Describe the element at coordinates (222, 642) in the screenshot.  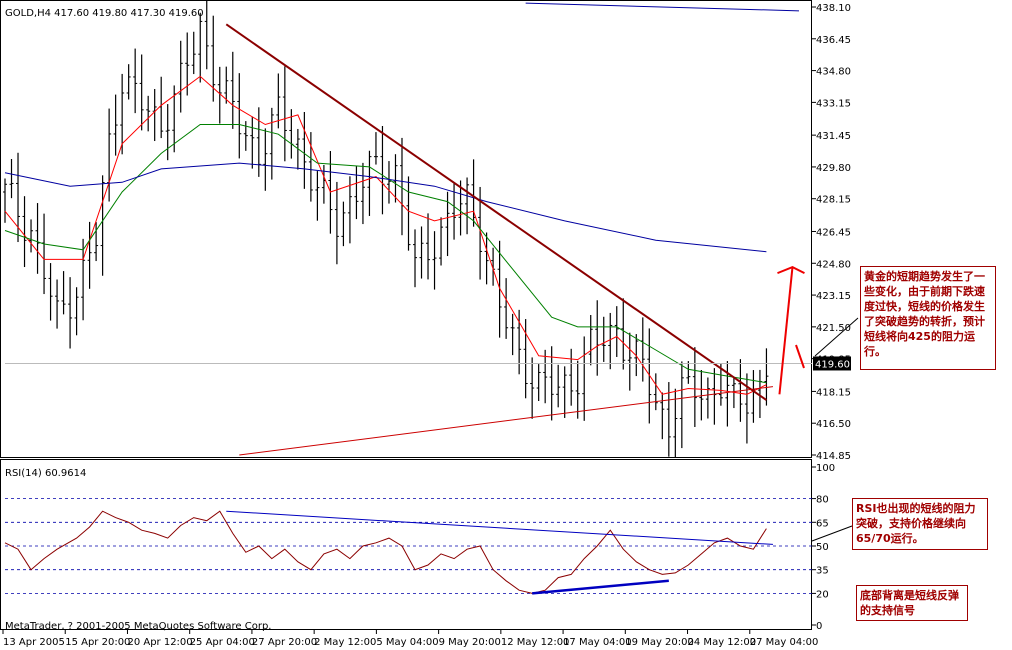
I see `time-label: 25 Apr 04:00` at that location.